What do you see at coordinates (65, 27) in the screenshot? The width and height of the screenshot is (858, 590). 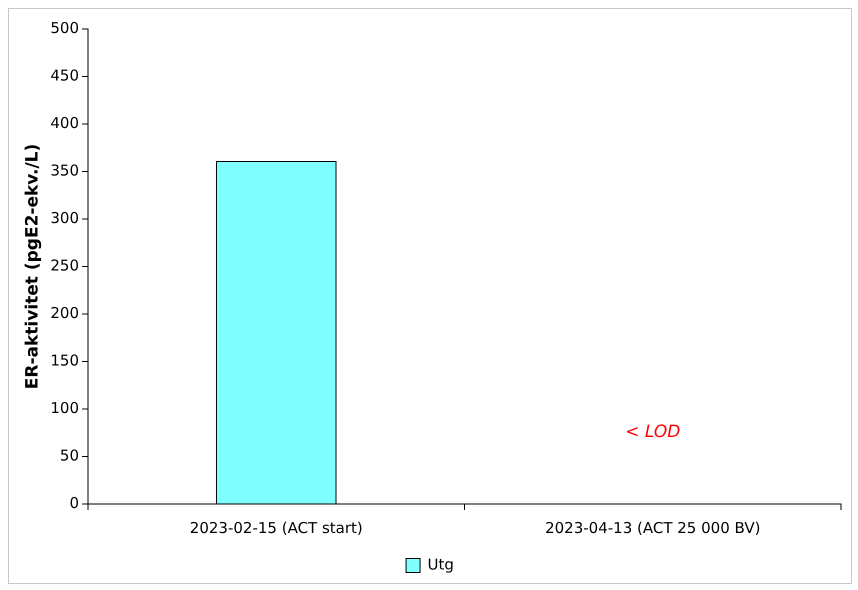 I see `y-tick-label: 500` at bounding box center [65, 27].